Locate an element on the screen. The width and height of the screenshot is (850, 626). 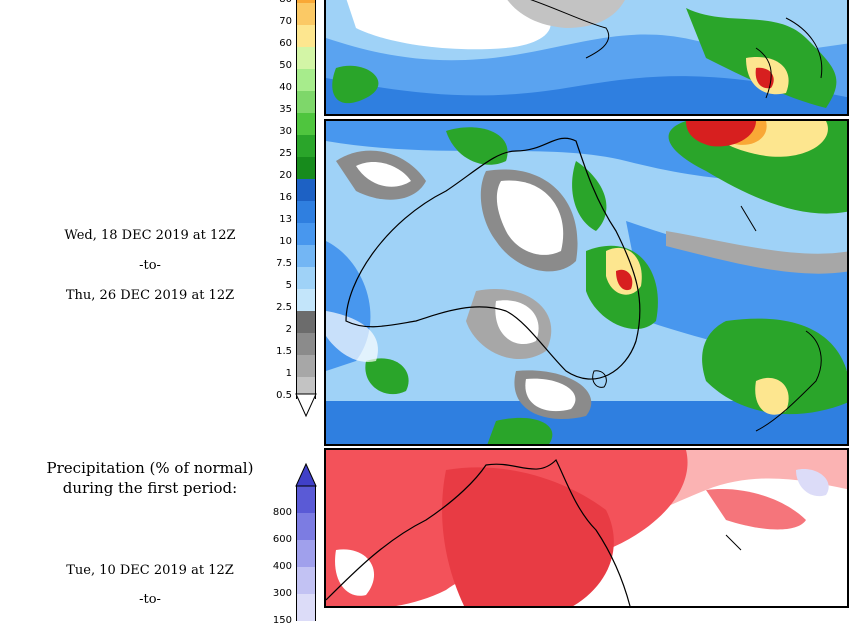
colorbar-tick-label: 13 is located at coordinates (285, 219).